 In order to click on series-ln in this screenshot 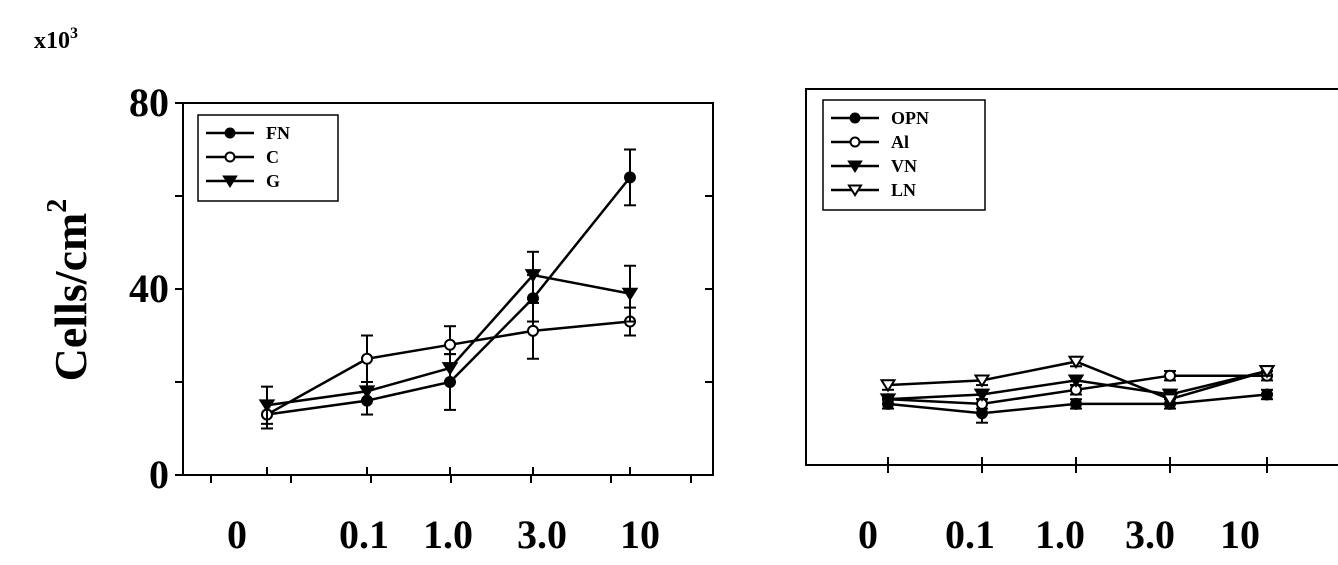, I will do `click(1077, 381)`.